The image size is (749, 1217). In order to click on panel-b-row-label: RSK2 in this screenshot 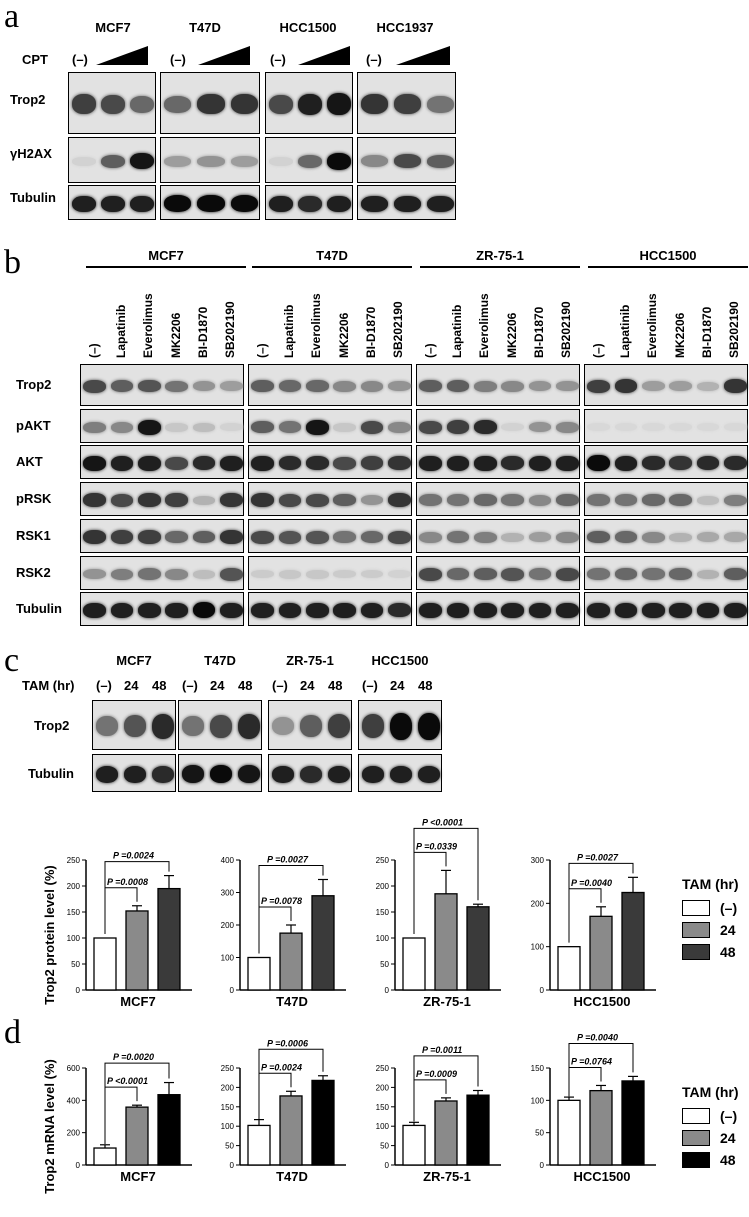, I will do `click(33, 572)`.